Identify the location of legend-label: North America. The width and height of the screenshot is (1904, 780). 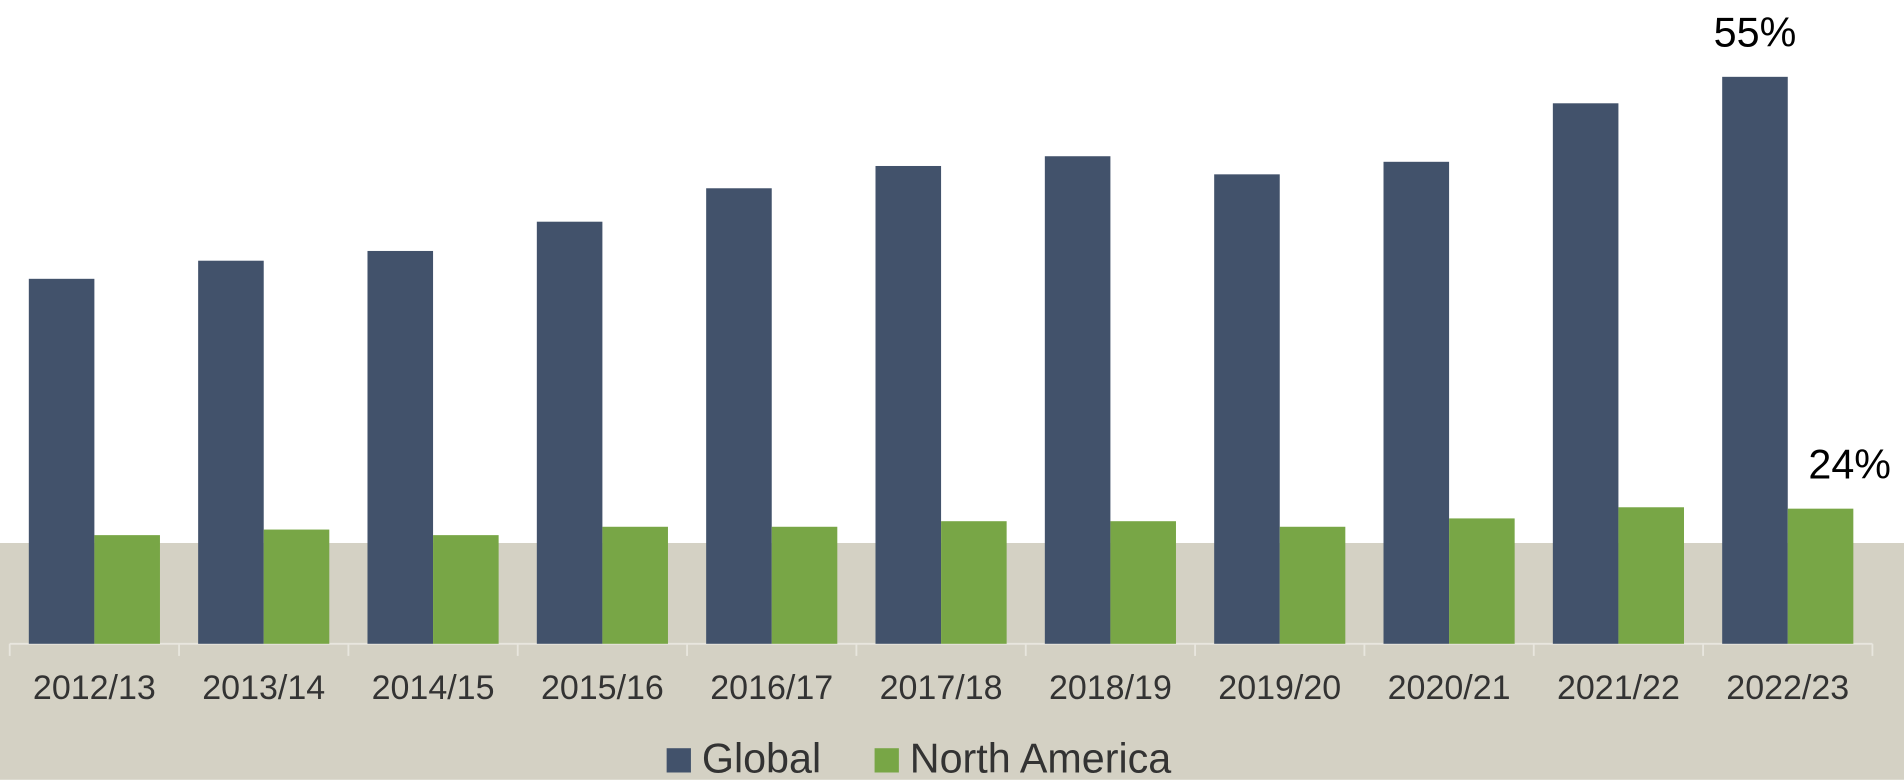
(1040, 757).